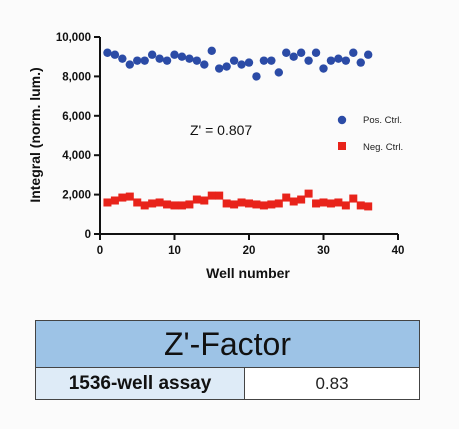 This screenshot has width=459, height=429. I want to click on legend: Pos. Ctrl. Neg. Ctrl., so click(370, 134).